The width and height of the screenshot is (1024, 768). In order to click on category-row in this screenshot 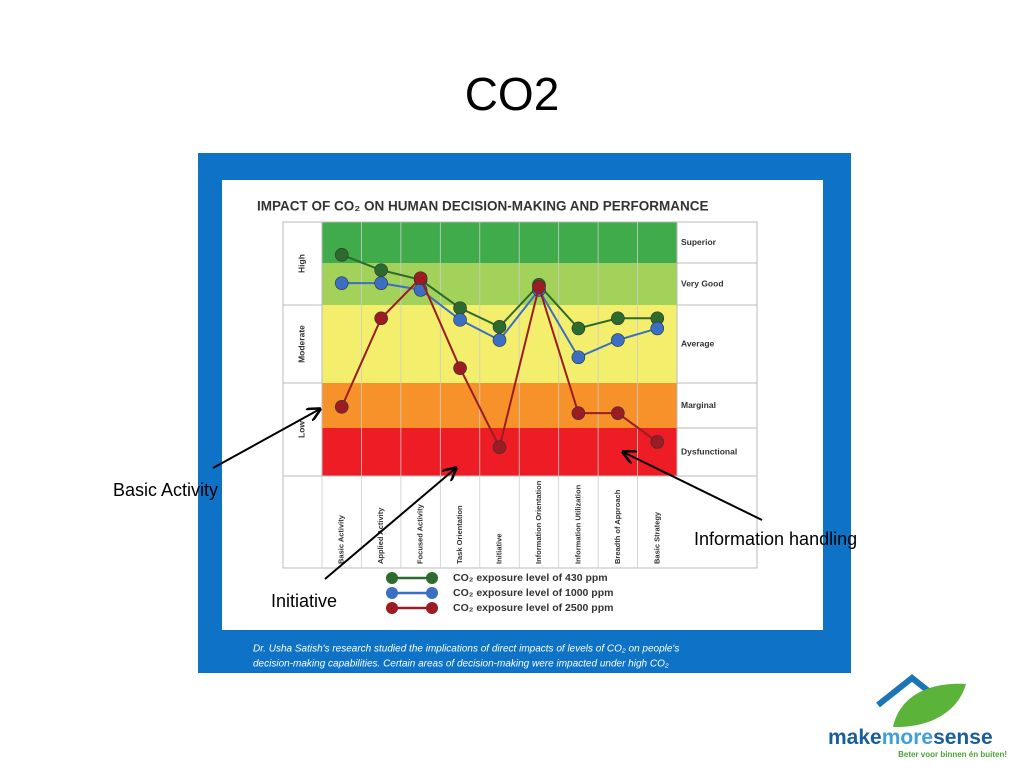, I will do `click(520, 522)`.